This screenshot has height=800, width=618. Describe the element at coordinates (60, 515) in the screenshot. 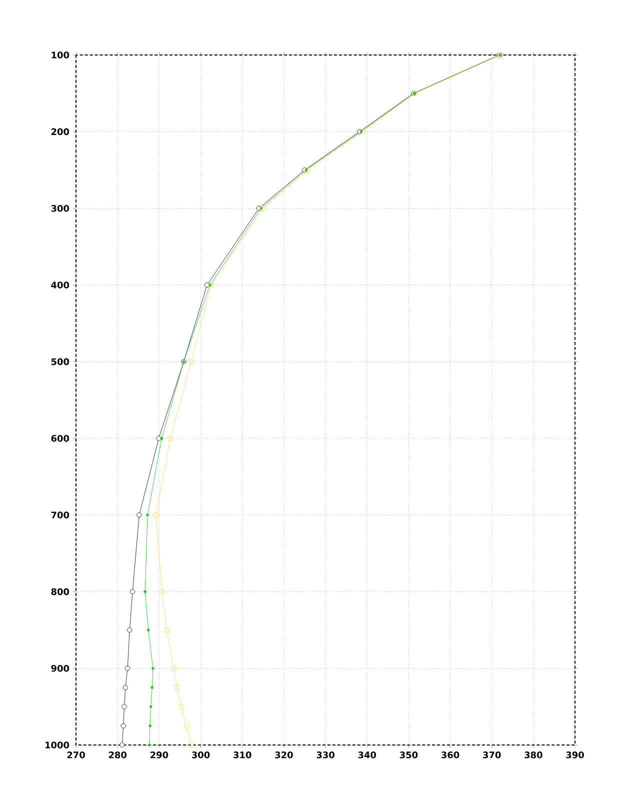

I see `y-tick-label: 700` at that location.